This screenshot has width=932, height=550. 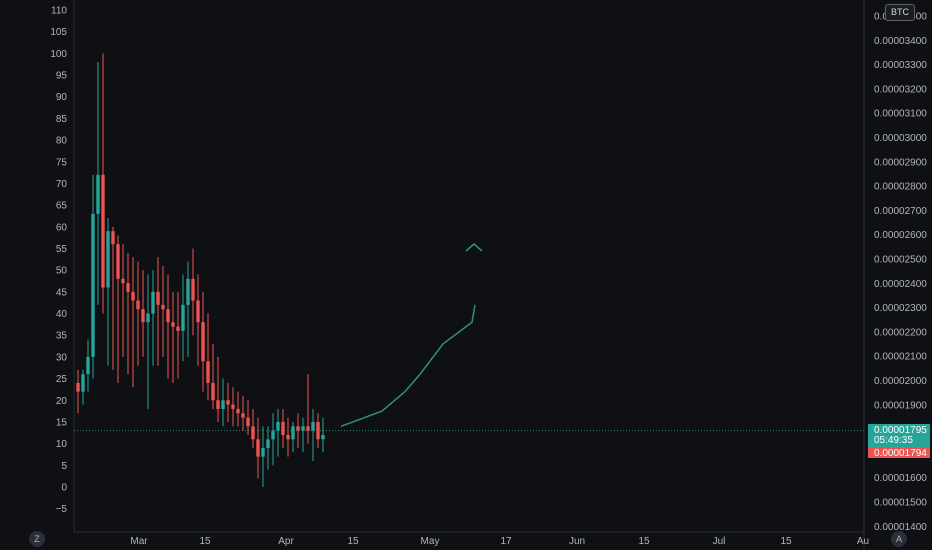 What do you see at coordinates (900, 332) in the screenshot?
I see `right-tick-label: 0.00002200` at bounding box center [900, 332].